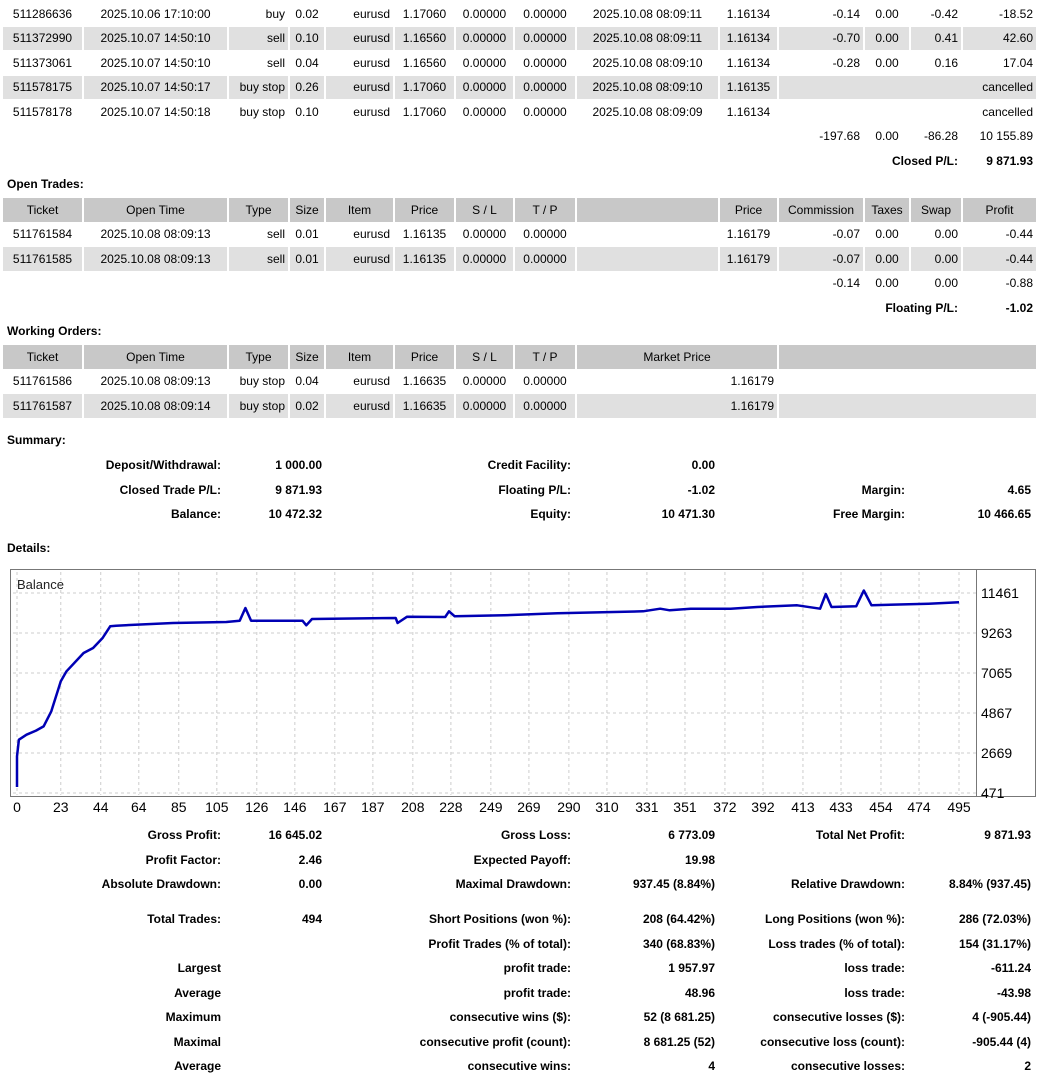  Describe the element at coordinates (1001, 1017) in the screenshot. I see `value: 4 (-905.44)` at that location.